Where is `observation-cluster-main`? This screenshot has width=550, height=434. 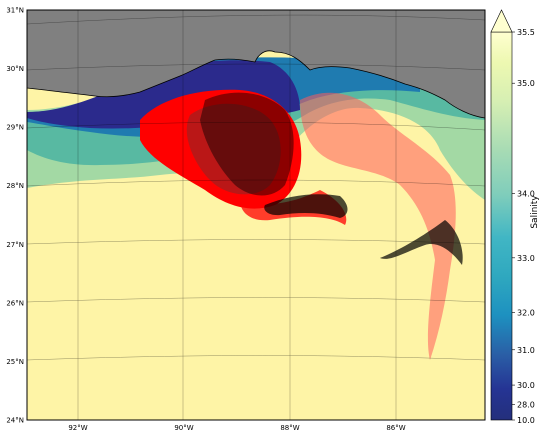
observation-cluster-main is located at coordinates (247, 144).